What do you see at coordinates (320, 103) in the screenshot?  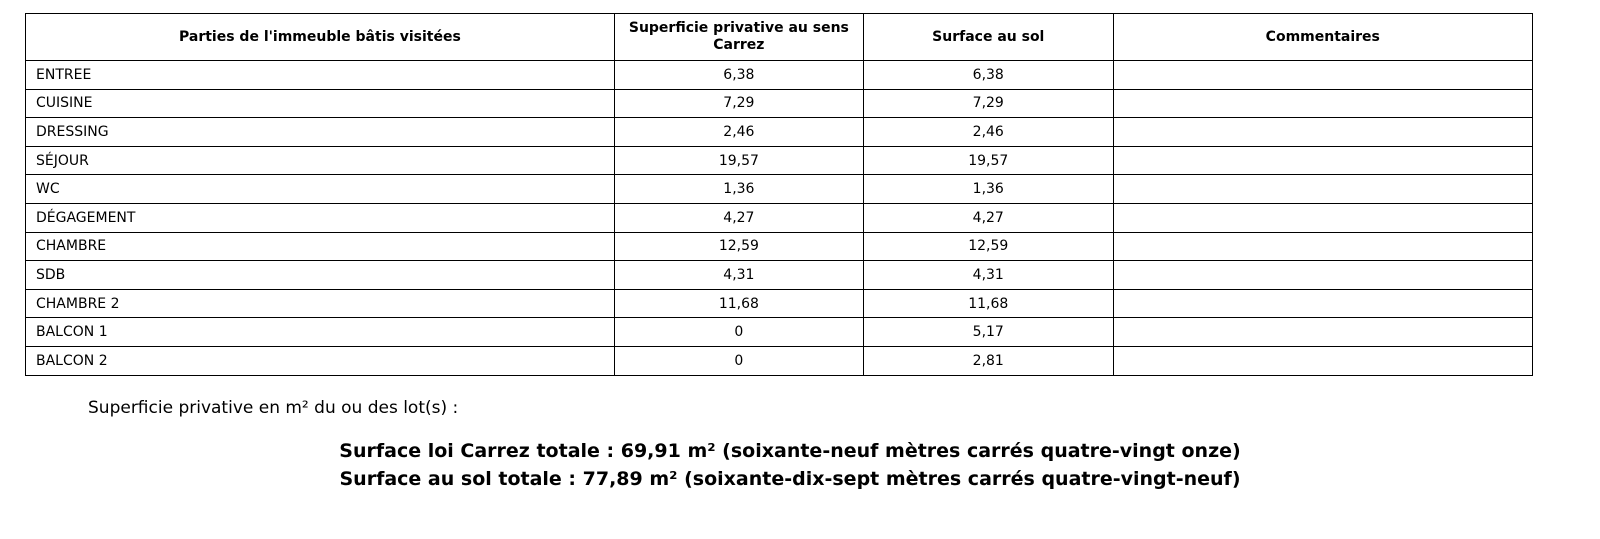 I see `room-name: CUISINE` at bounding box center [320, 103].